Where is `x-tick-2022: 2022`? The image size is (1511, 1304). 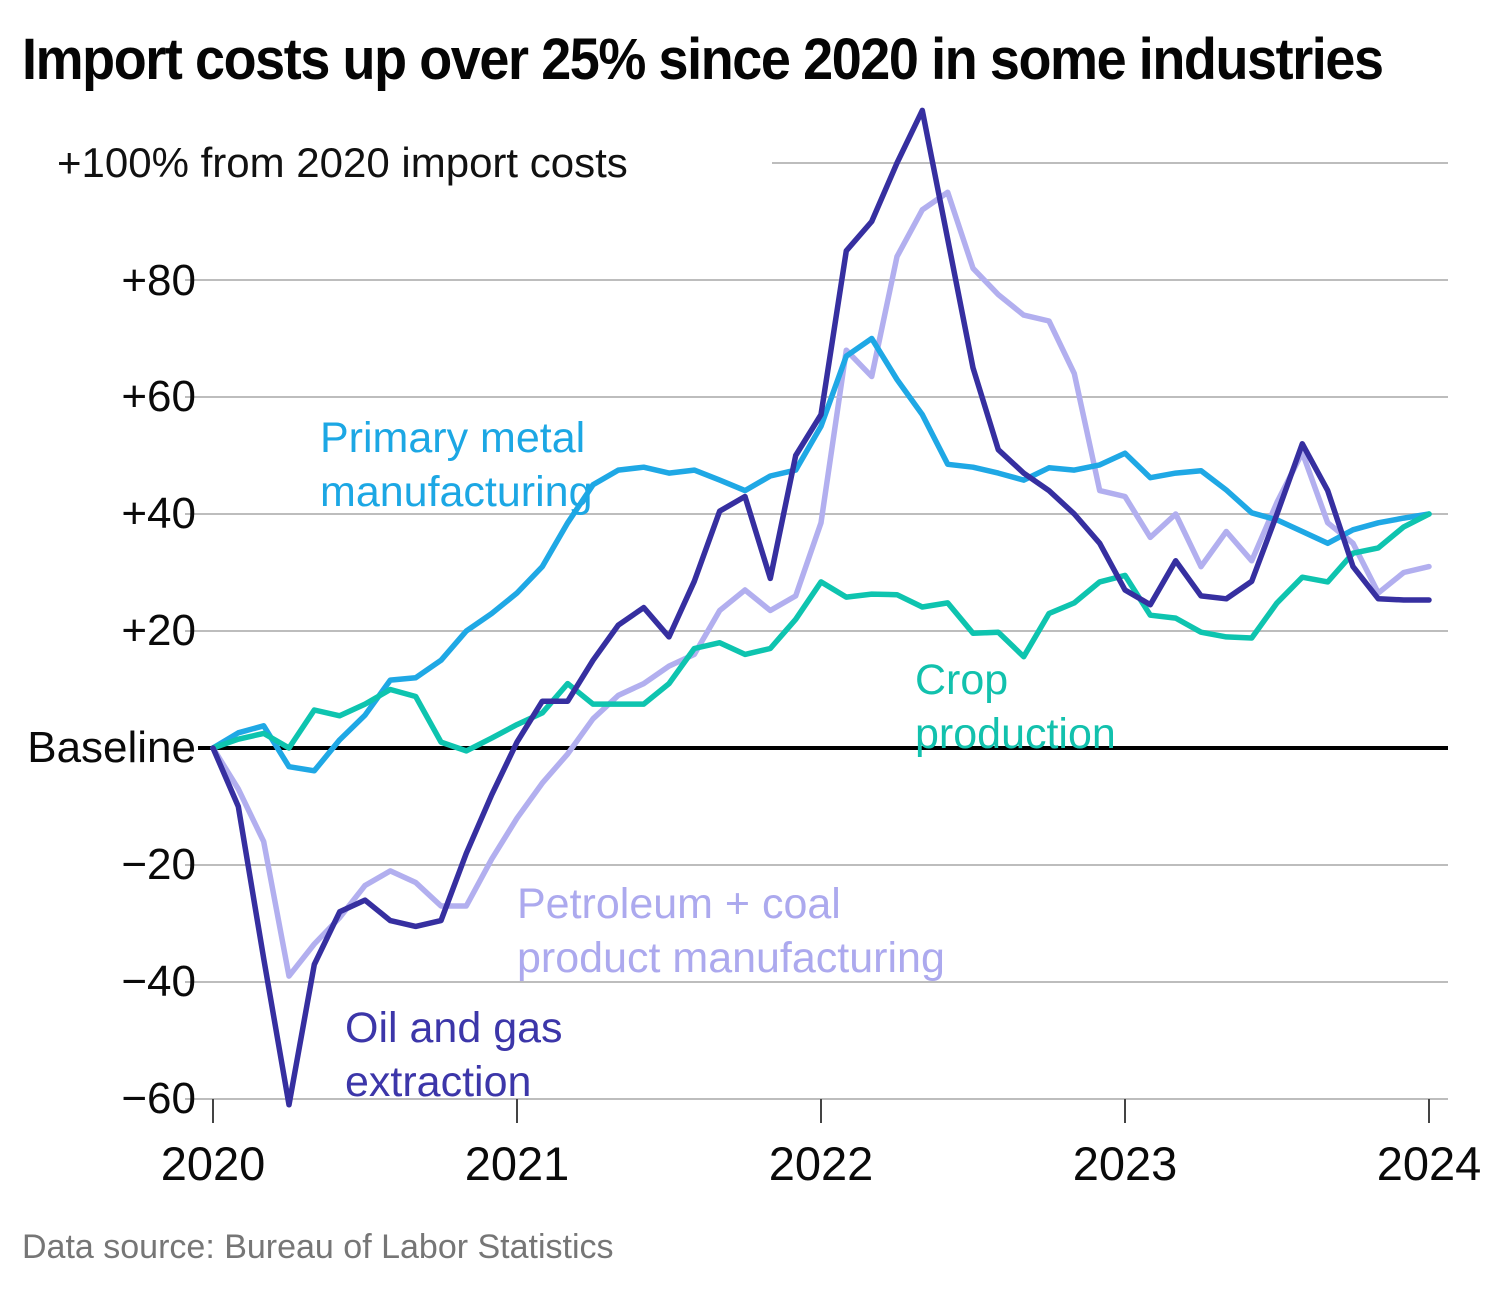 x-tick-2022: 2022 is located at coordinates (821, 1163).